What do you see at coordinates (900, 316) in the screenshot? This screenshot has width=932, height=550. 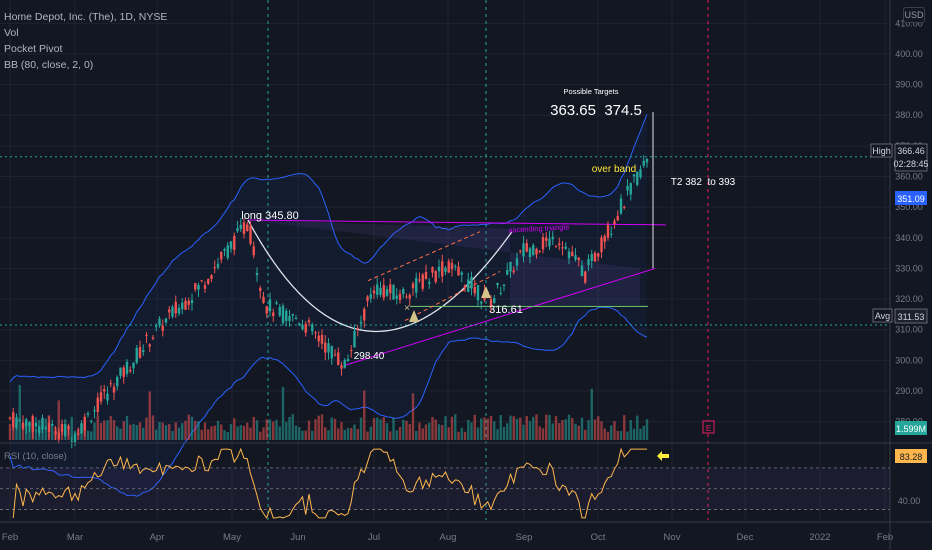 I see `avg-price-tag: Avg 311.53` at bounding box center [900, 316].